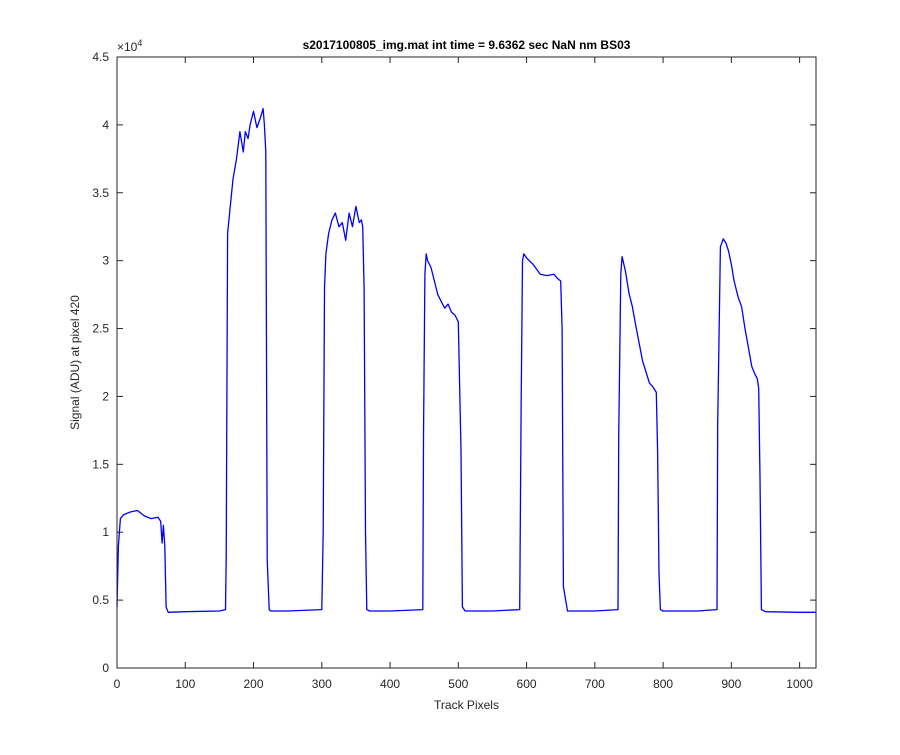 The width and height of the screenshot is (900, 755). What do you see at coordinates (105, 668) in the screenshot?
I see `y-tick-label: 0` at bounding box center [105, 668].